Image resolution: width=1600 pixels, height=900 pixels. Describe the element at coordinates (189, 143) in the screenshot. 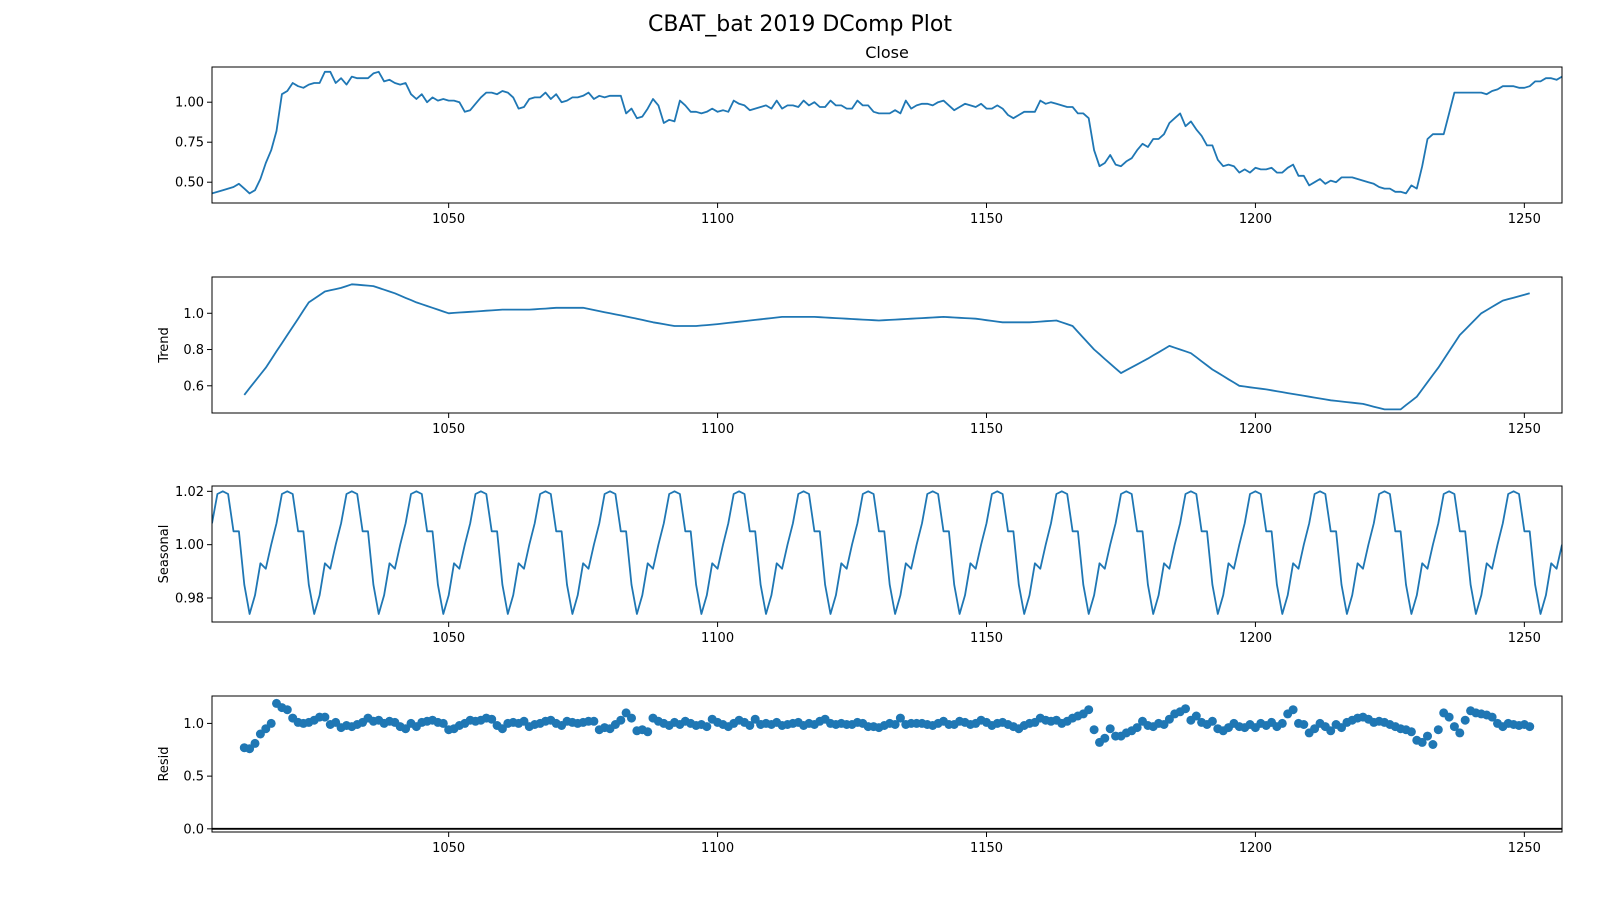

I see `y-tick-label: 0.75` at that location.